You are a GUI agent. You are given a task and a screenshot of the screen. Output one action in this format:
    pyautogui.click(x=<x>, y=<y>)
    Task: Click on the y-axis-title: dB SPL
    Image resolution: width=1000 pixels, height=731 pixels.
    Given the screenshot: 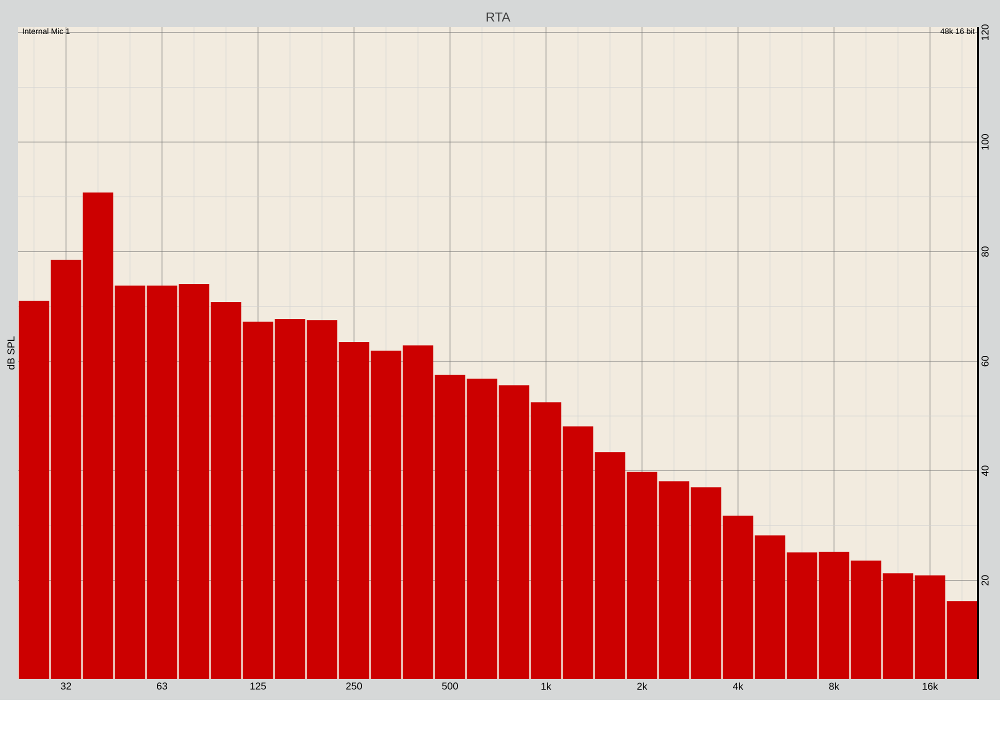 What is the action you would take?
    pyautogui.click(x=10, y=353)
    